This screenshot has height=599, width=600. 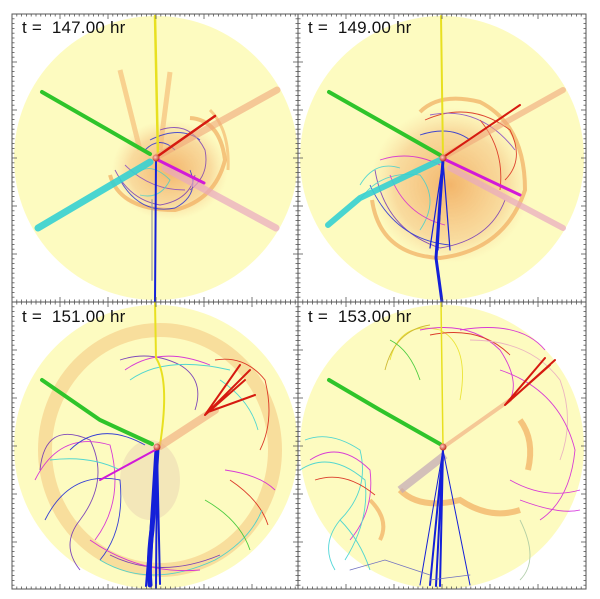 What do you see at coordinates (360, 316) in the screenshot?
I see `panel-label-t153: t = 153.00 hr` at bounding box center [360, 316].